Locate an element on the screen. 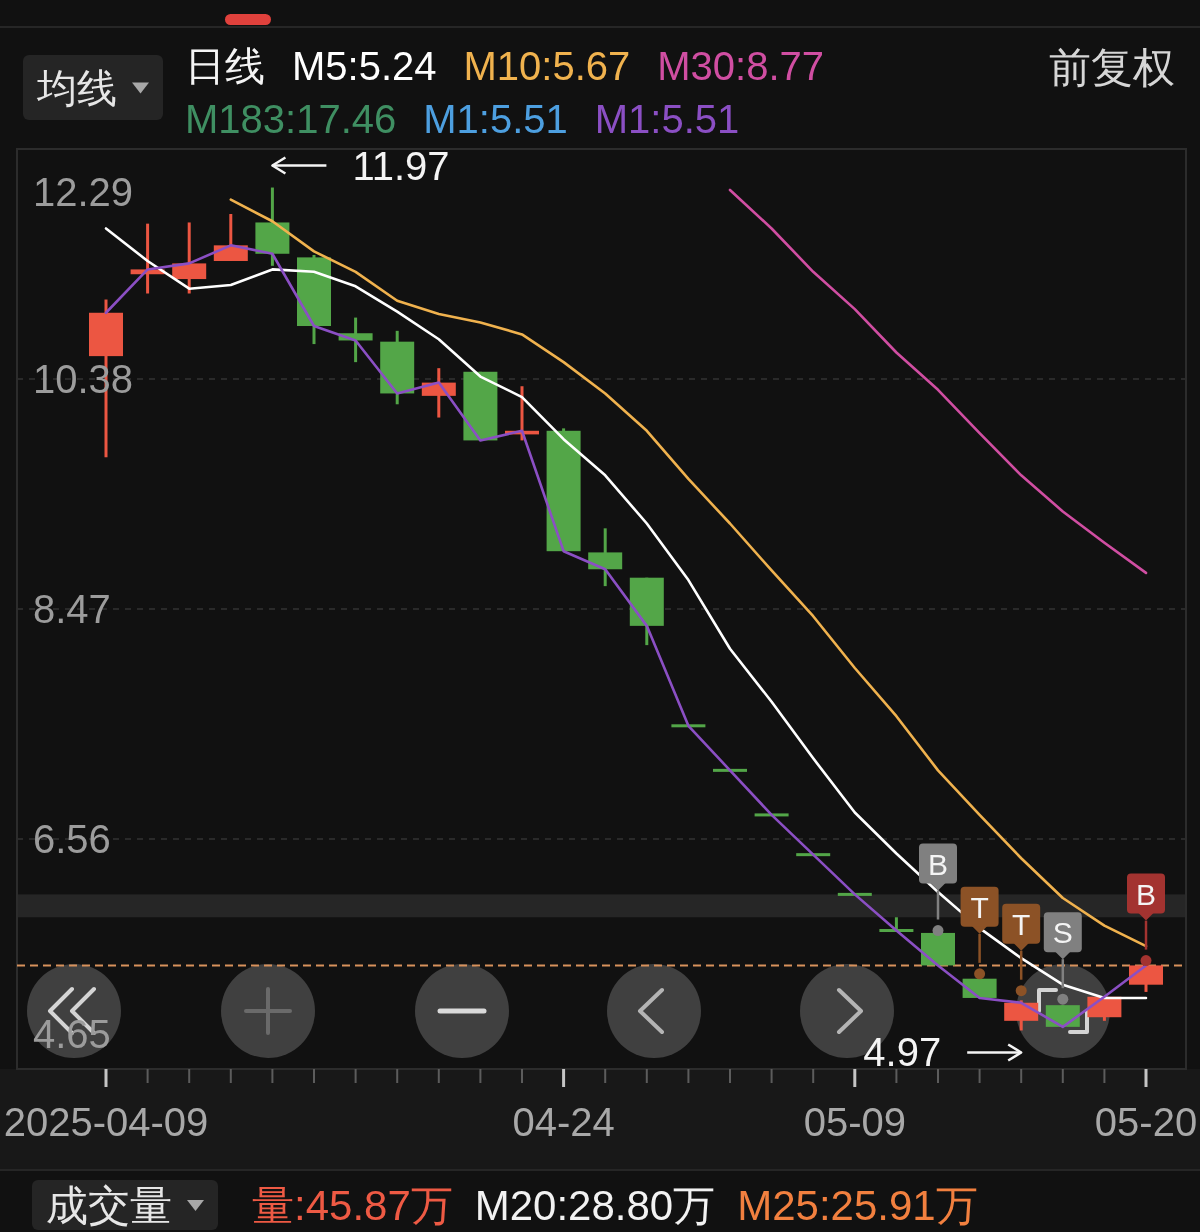 This screenshot has height=1232, width=1200. text: M20:28.80万 is located at coordinates (595, 1205).